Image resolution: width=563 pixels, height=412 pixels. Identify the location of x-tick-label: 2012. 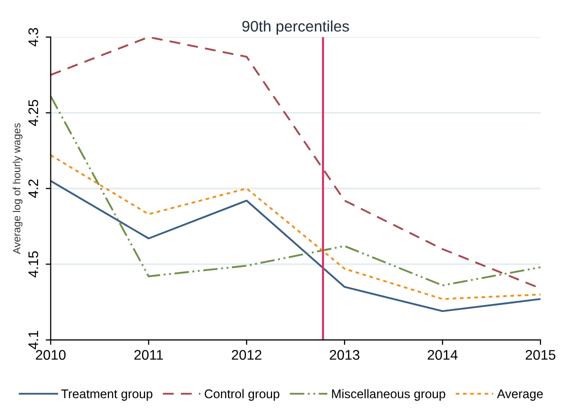
(247, 355).